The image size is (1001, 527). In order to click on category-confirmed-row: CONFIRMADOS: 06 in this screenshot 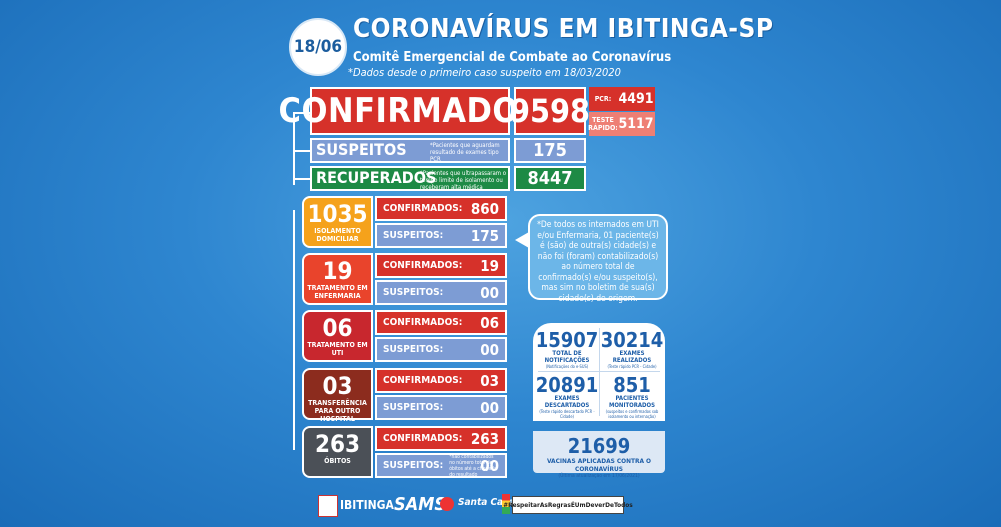, I will do `click(441, 322)`.